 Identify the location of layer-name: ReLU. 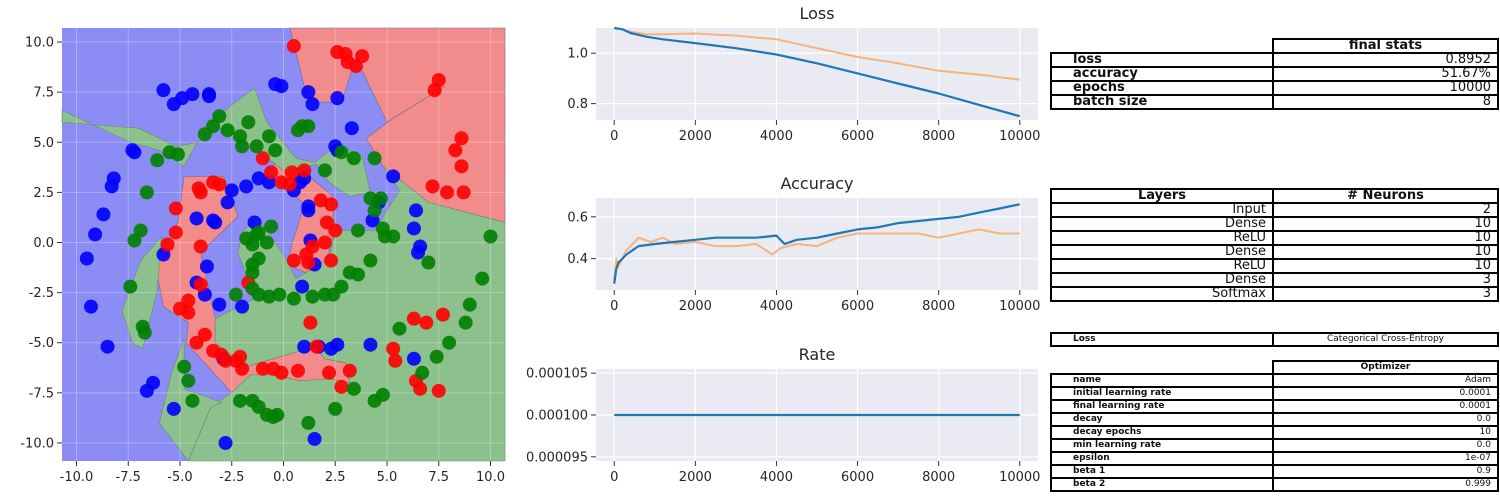
(1162, 238).